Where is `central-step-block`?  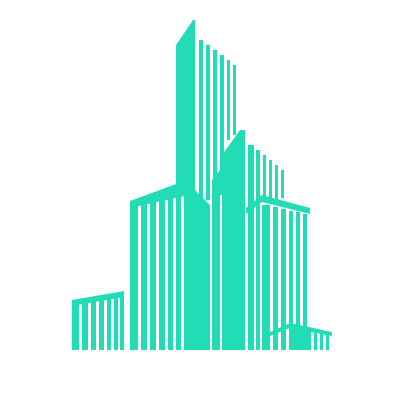
central-step-block is located at coordinates (233, 240).